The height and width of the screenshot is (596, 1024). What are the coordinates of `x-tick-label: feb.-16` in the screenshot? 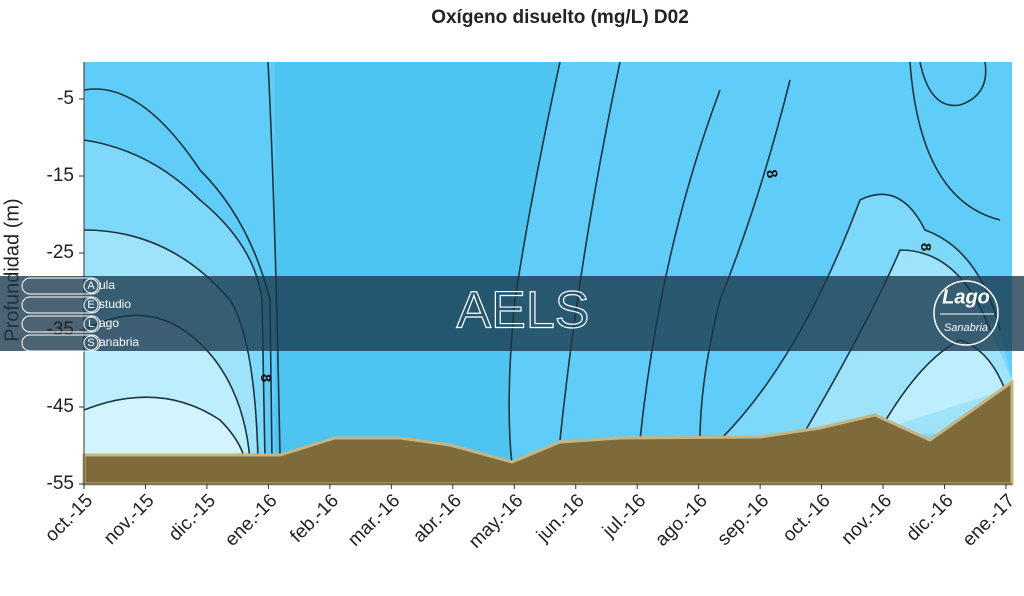 It's located at (314, 518).